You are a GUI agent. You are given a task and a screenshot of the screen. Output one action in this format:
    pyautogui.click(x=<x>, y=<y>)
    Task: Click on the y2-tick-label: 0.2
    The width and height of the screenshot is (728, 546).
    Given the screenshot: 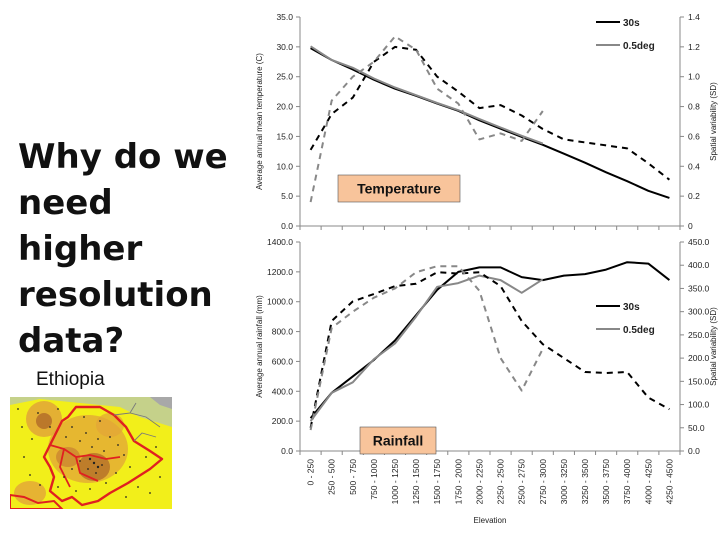 What is the action you would take?
    pyautogui.click(x=694, y=196)
    